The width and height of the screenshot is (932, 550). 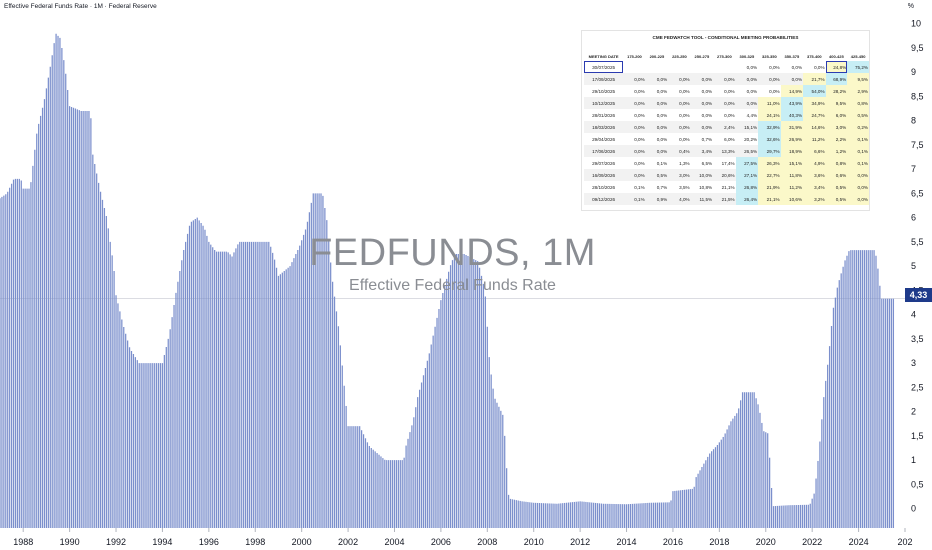 I want to click on probability-cell: 28,2%, so click(x=836, y=91).